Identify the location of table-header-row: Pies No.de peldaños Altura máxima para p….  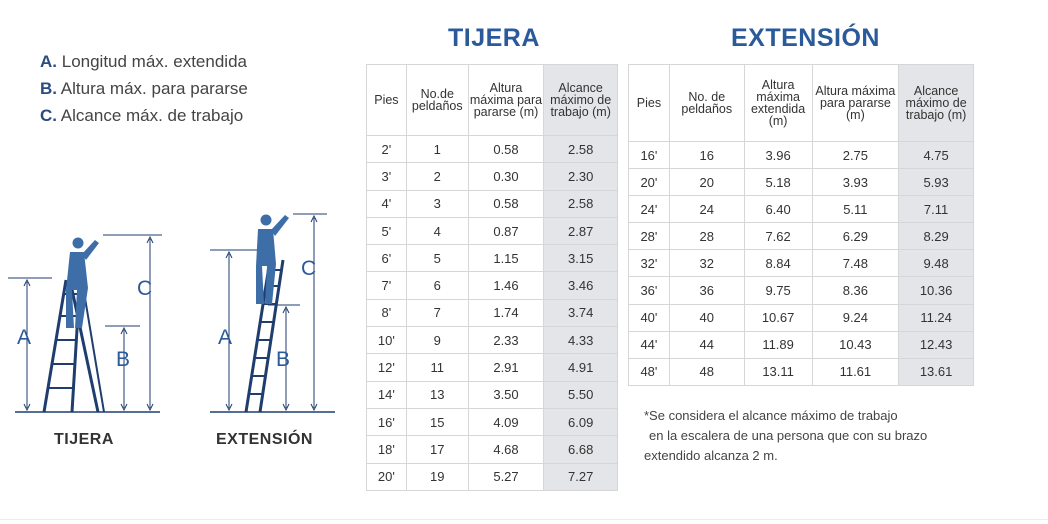
(492, 100).